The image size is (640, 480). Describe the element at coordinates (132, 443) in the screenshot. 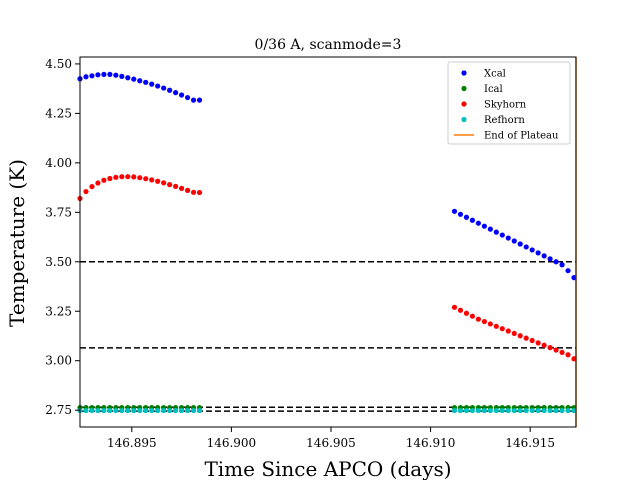

I see `x-tick-label: 146.895` at that location.